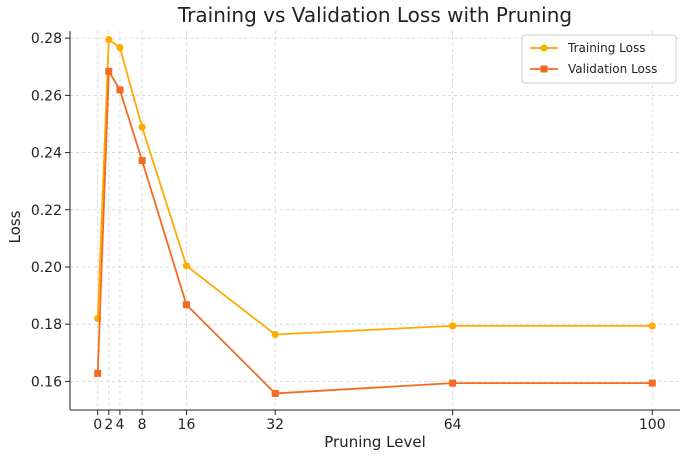 This screenshot has width=692, height=458. What do you see at coordinates (187, 425) in the screenshot?
I see `x-tick-label: 16` at bounding box center [187, 425].